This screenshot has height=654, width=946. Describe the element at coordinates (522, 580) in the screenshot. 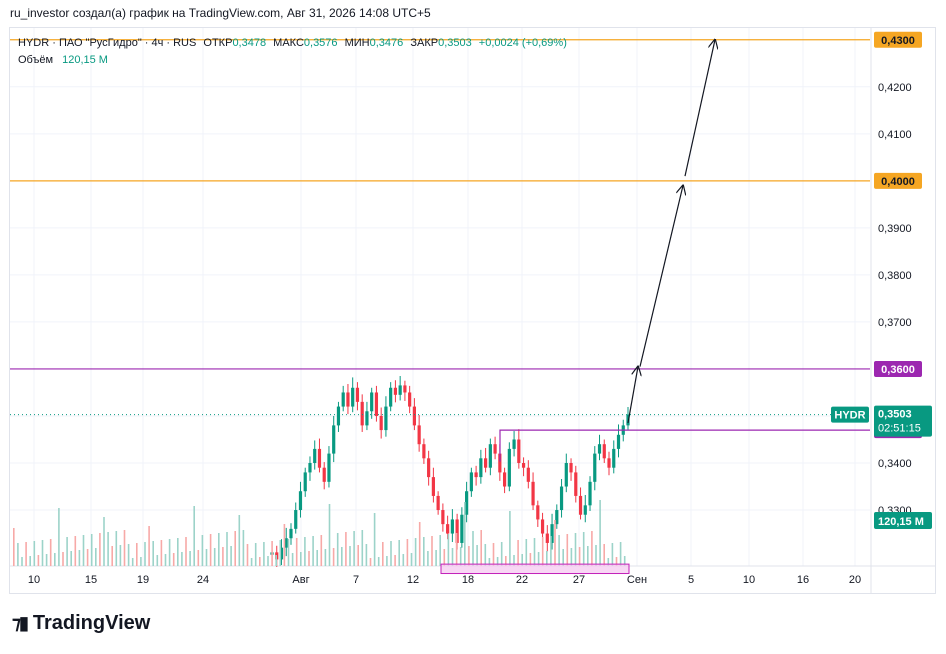

I see `time-tick-label: 22` at that location.